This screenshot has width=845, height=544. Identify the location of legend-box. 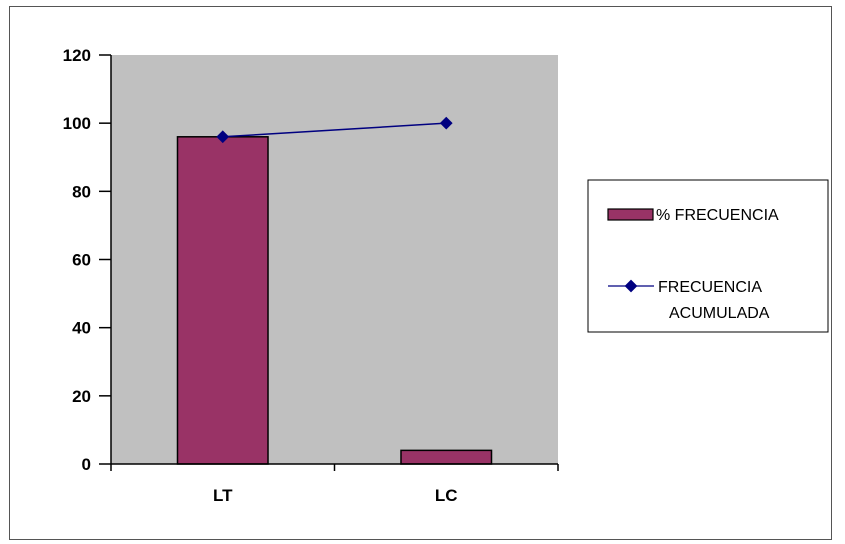
(708, 256).